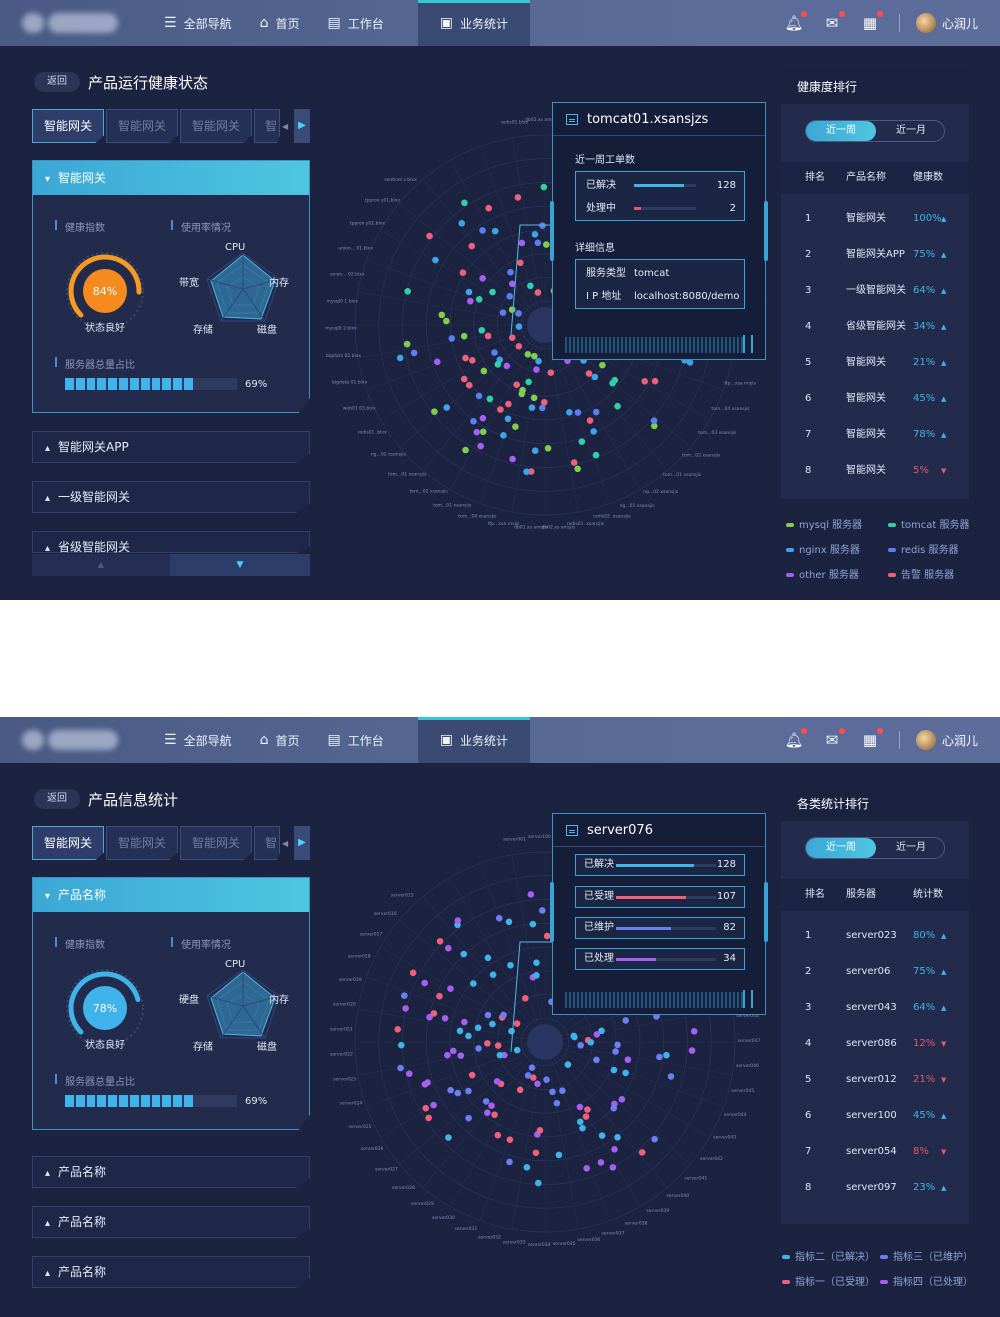  What do you see at coordinates (875, 936) in the screenshot?
I see `rank-row: 1 server023 80% ▲` at bounding box center [875, 936].